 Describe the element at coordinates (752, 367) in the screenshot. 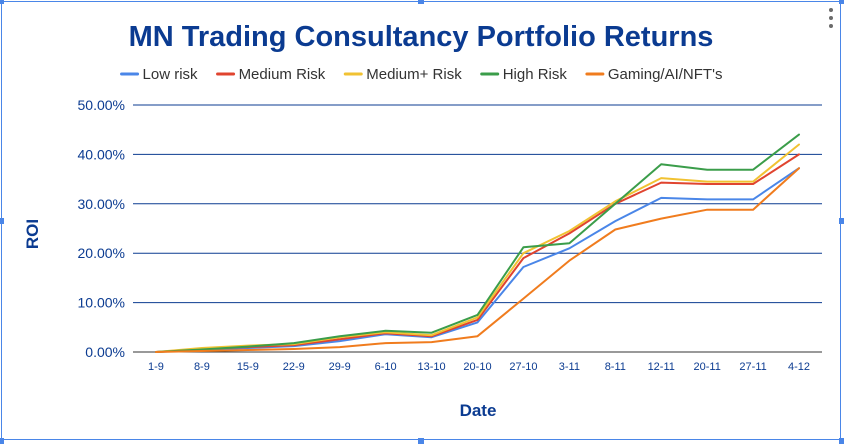

I see `x-tick-label: 27-11` at that location.